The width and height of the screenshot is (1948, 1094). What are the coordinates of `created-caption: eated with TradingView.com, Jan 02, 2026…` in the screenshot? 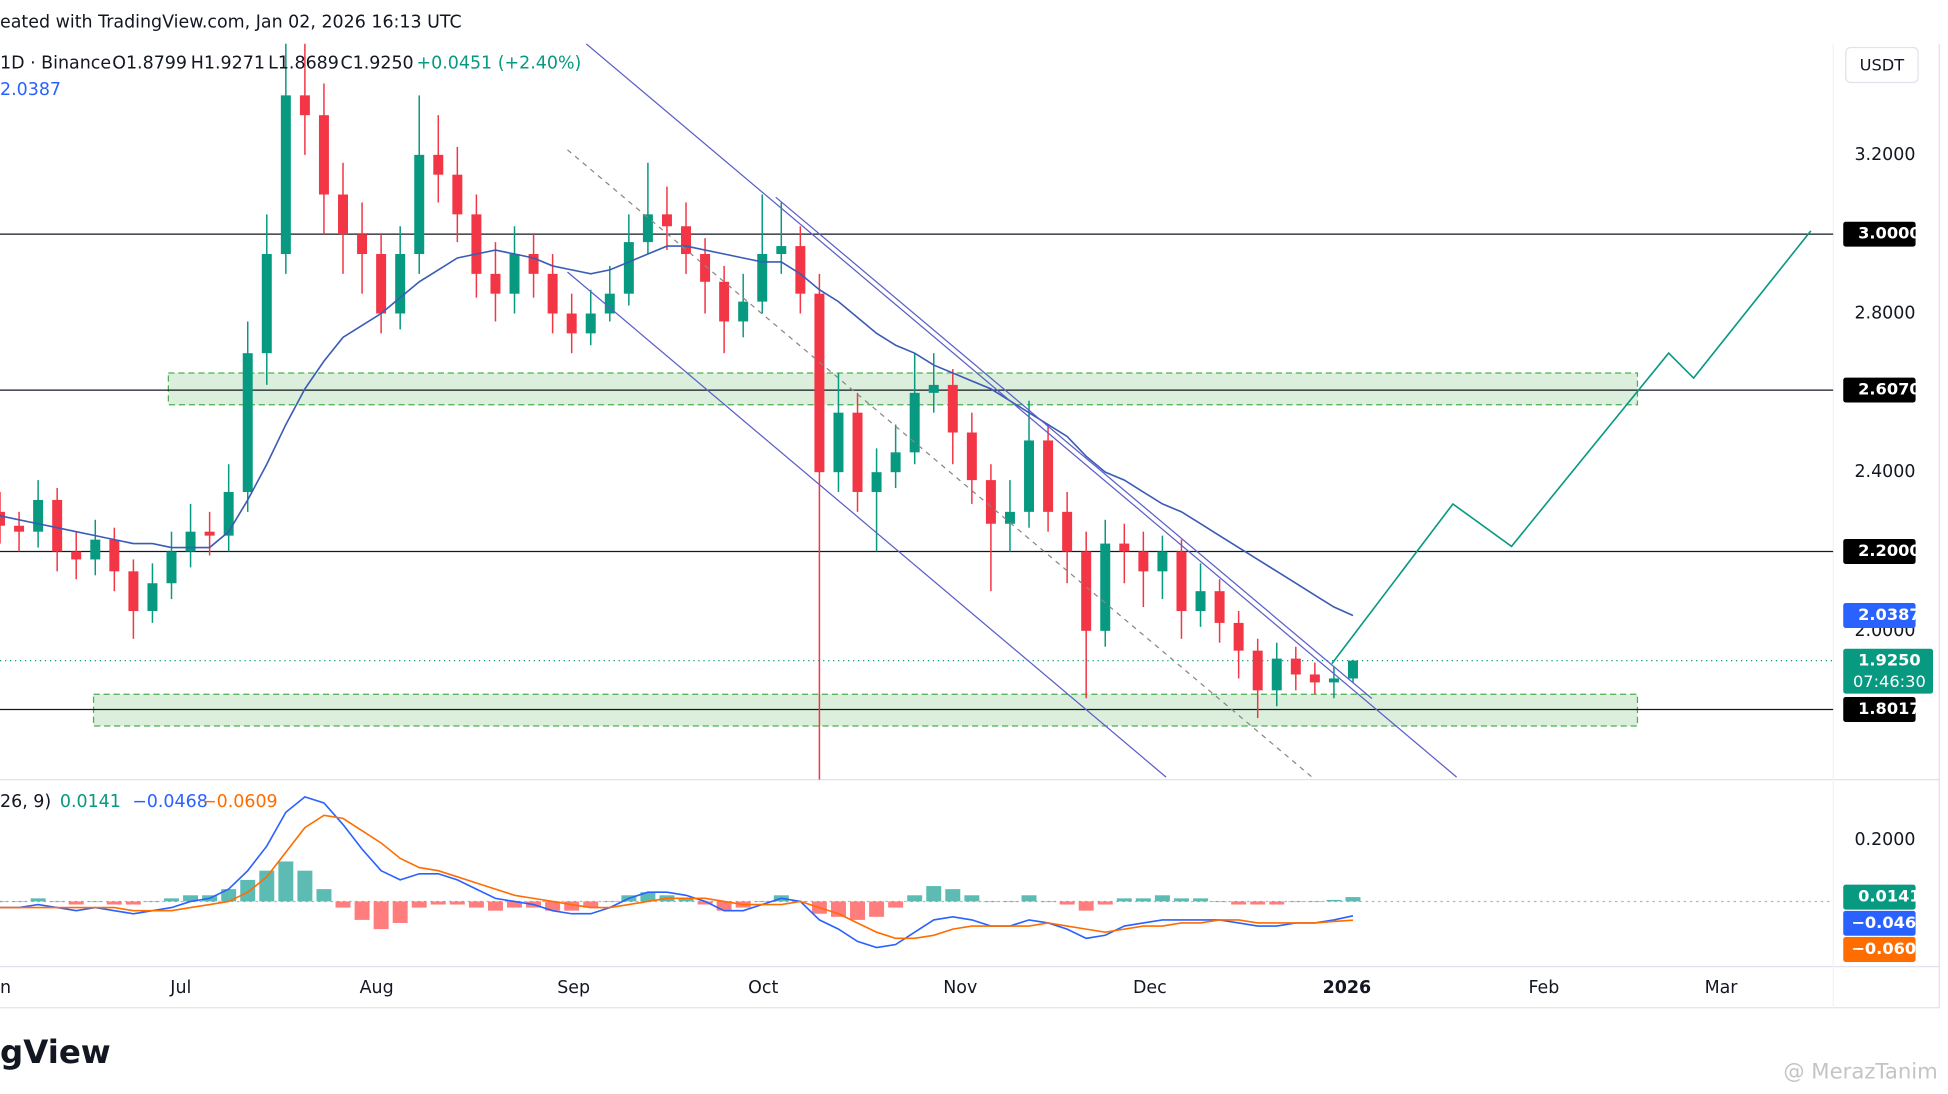 It's located at (231, 23).